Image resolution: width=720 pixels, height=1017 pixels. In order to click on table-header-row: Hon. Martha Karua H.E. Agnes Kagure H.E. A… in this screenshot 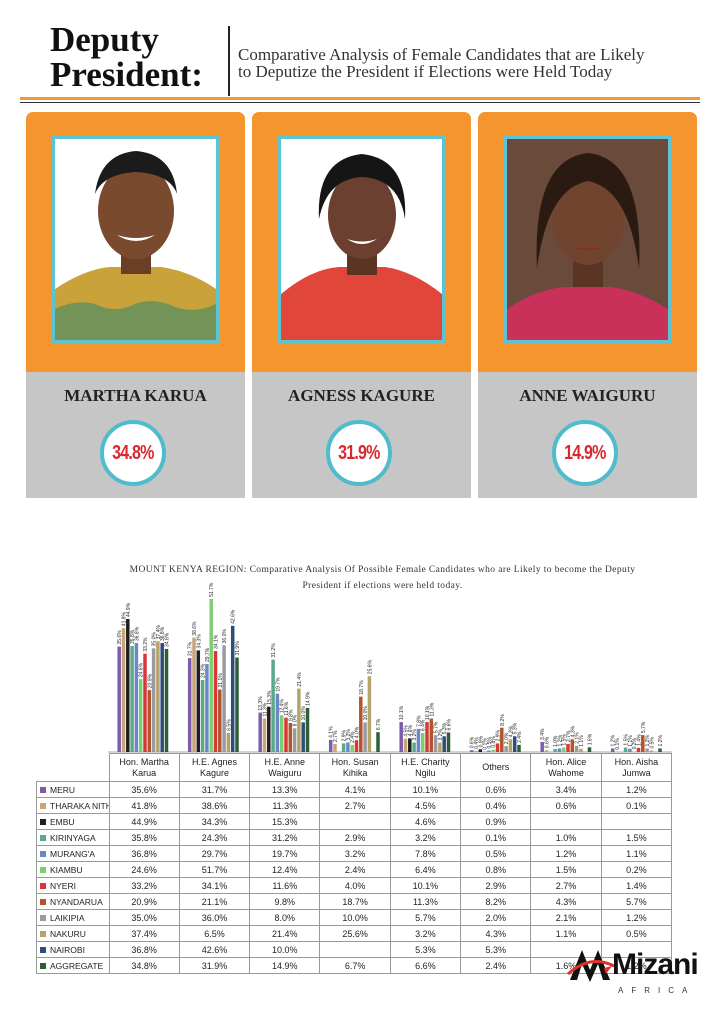, I will do `click(354, 767)`.